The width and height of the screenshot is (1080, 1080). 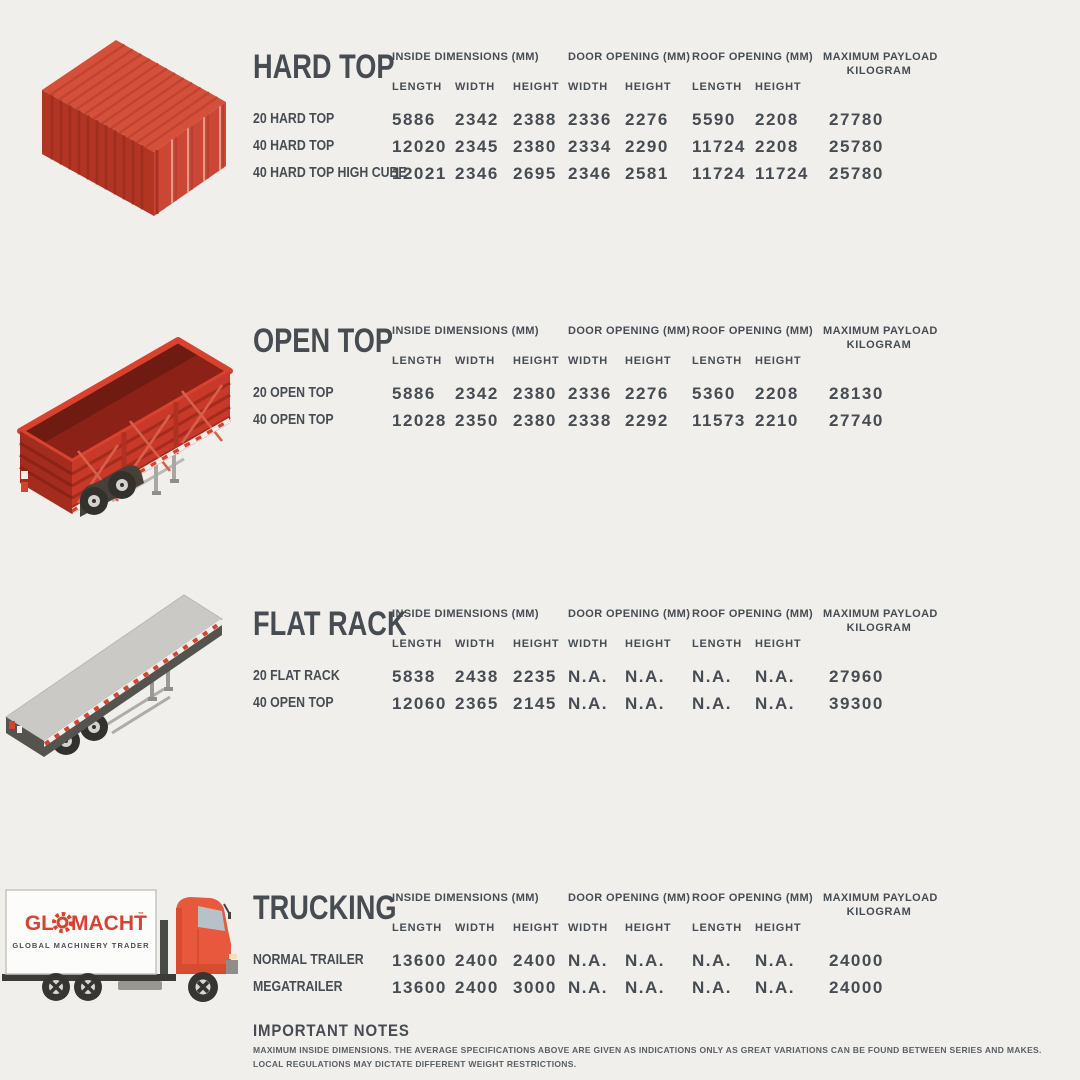 I want to click on spec-cell-payload: 27740, so click(x=856, y=420).